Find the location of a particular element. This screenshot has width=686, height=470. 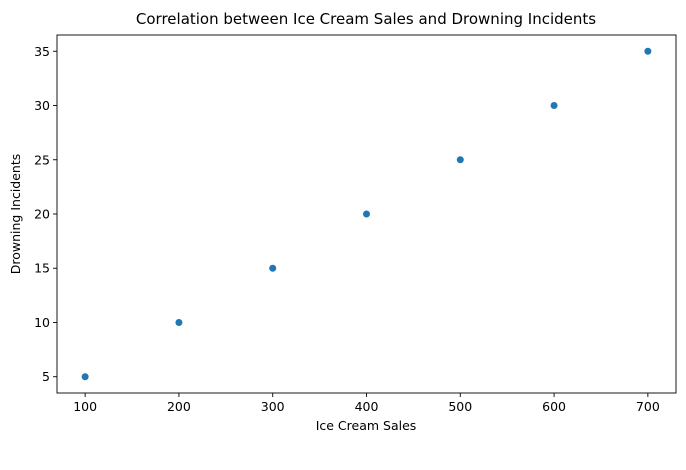

x-tick-label: 400 is located at coordinates (367, 406).